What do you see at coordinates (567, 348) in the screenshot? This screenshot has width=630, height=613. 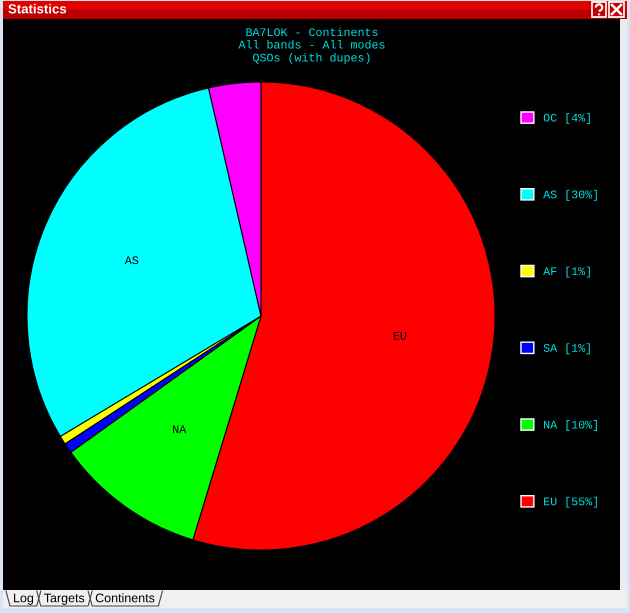 I see `legend-label: SA [1%]` at bounding box center [567, 348].